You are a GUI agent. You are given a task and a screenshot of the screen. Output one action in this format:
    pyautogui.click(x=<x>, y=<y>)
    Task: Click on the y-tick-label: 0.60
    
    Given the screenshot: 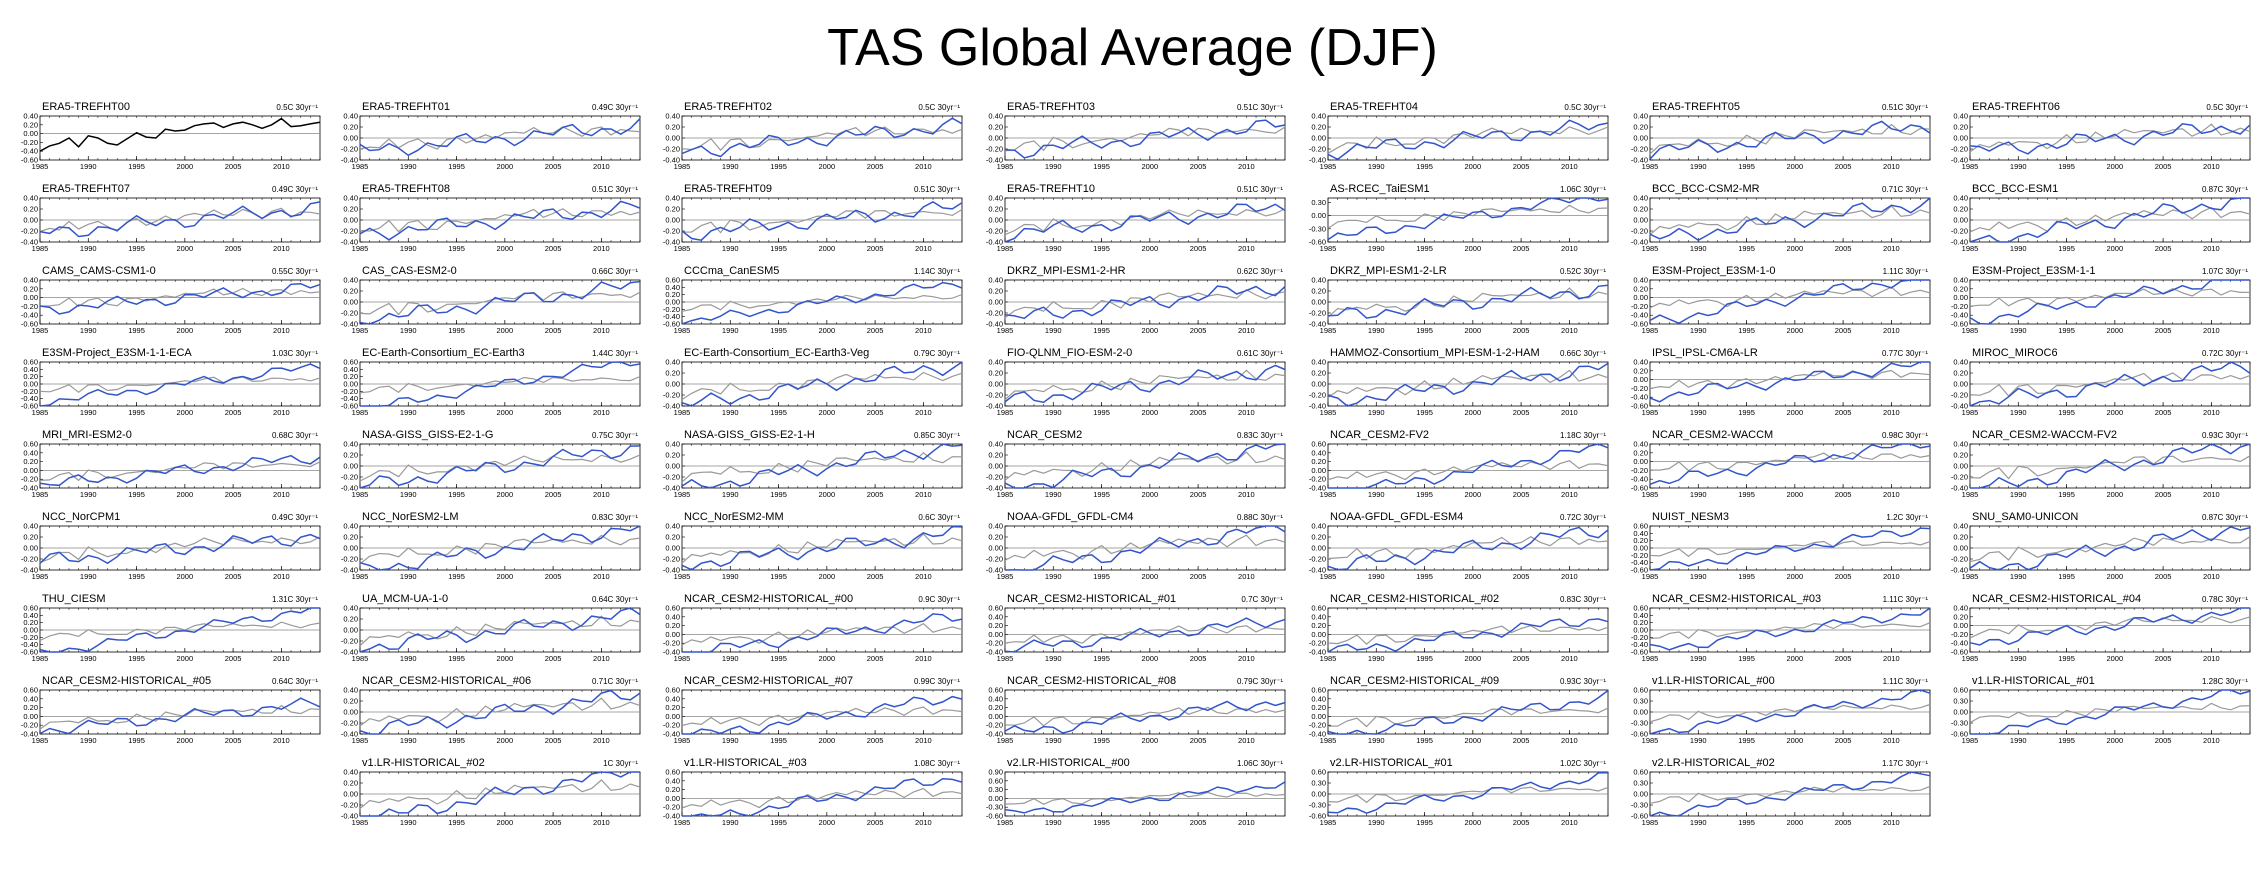 What is the action you would take?
    pyautogui.click(x=30, y=608)
    